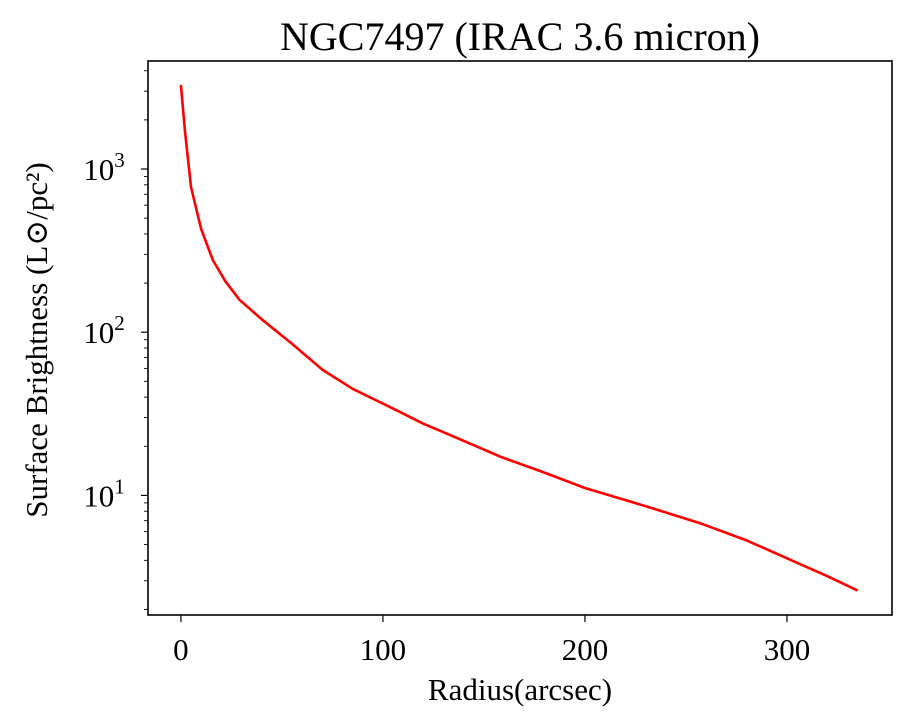 Image resolution: width=908 pixels, height=727 pixels. Describe the element at coordinates (787, 649) in the screenshot. I see `x-tick-label: 300` at that location.